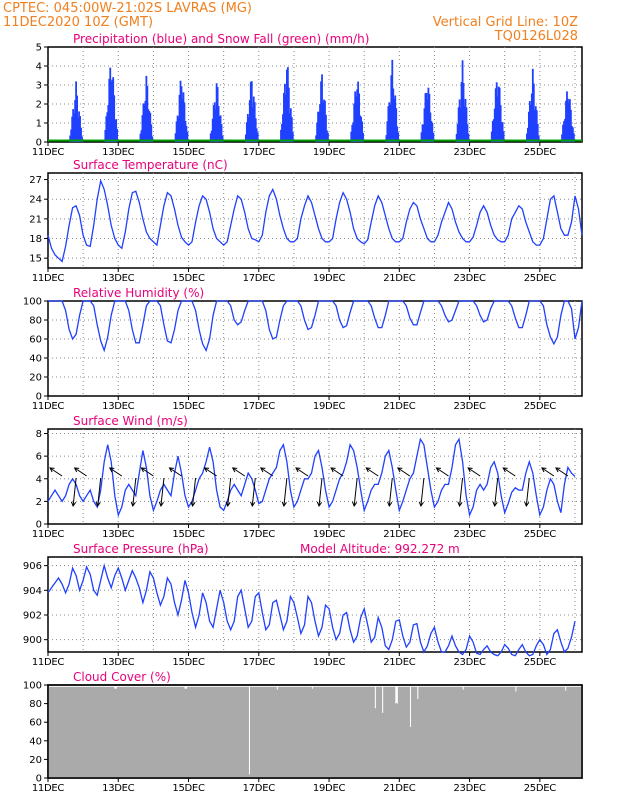 This screenshot has height=800, width=618. I want to click on wind-date-label: 17DEC, so click(259, 534).